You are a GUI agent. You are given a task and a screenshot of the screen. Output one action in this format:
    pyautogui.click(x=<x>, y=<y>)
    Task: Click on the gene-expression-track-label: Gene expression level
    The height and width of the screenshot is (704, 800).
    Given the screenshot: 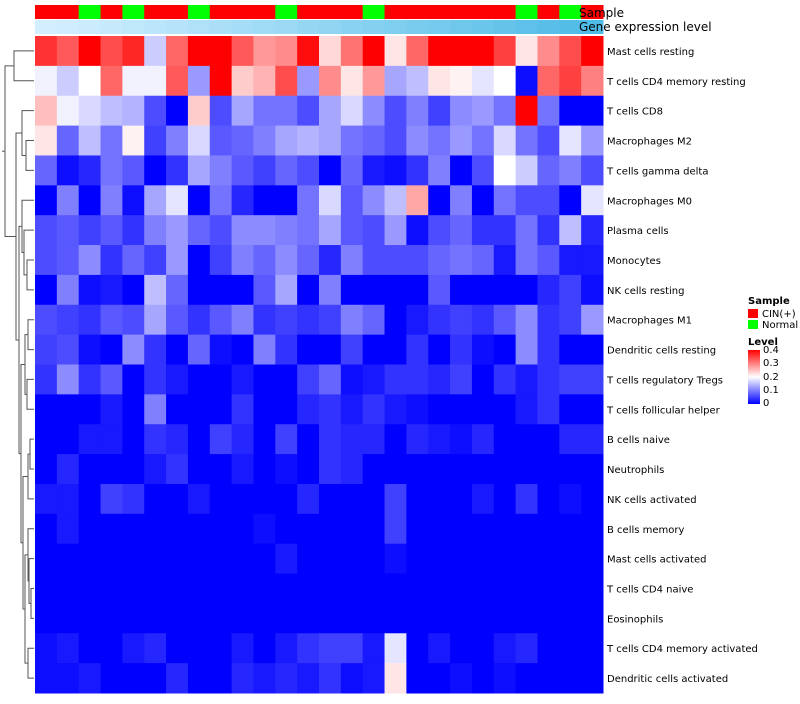 What is the action you would take?
    pyautogui.click(x=645, y=27)
    